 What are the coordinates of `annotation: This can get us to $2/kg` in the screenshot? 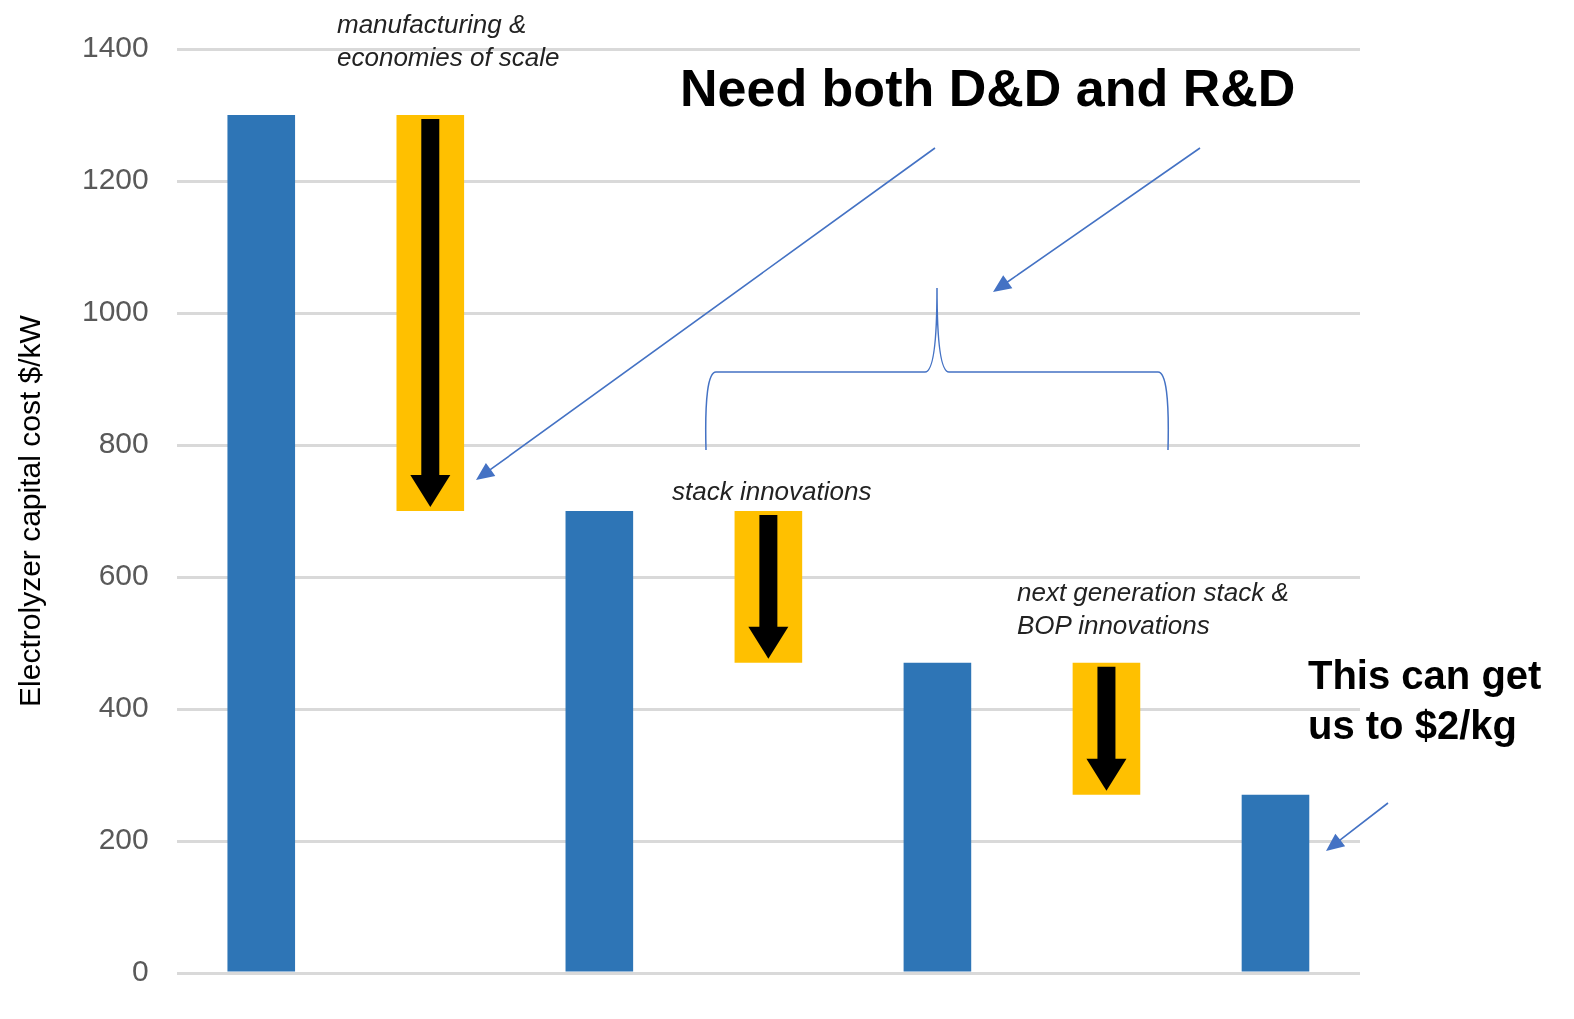 It's located at (1425, 700).